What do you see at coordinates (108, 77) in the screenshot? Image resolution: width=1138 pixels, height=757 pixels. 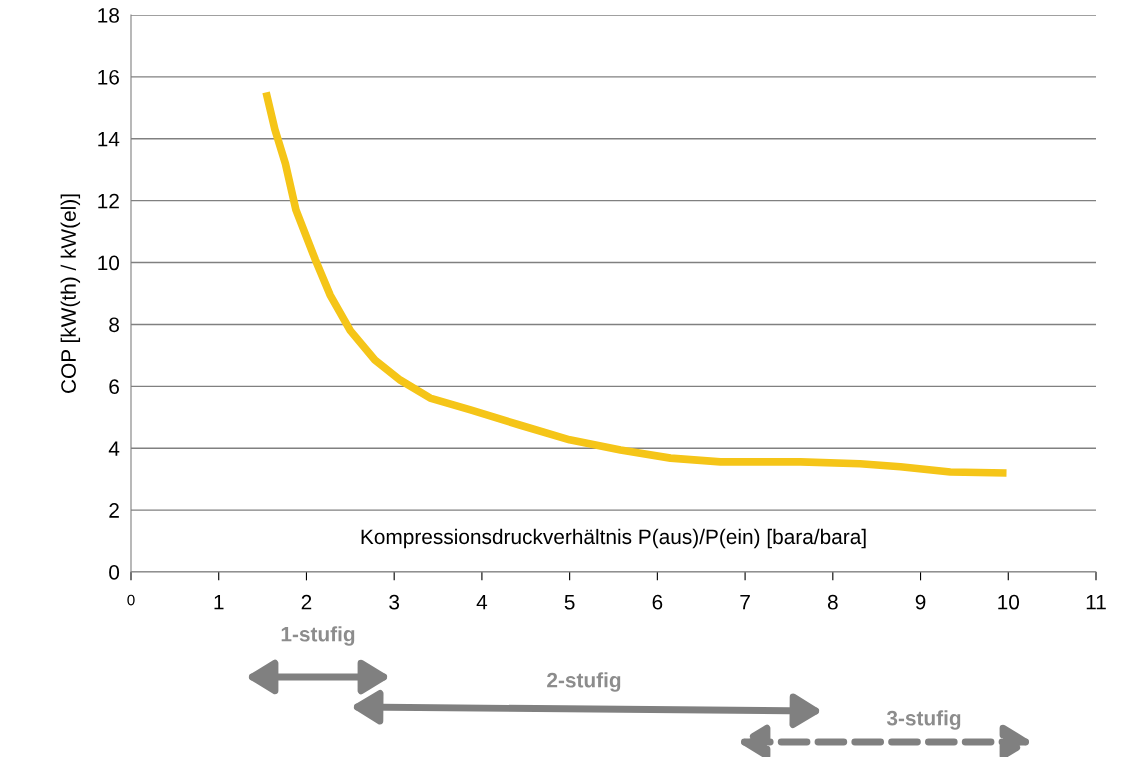 I see `y-tick-label: 16` at bounding box center [108, 77].